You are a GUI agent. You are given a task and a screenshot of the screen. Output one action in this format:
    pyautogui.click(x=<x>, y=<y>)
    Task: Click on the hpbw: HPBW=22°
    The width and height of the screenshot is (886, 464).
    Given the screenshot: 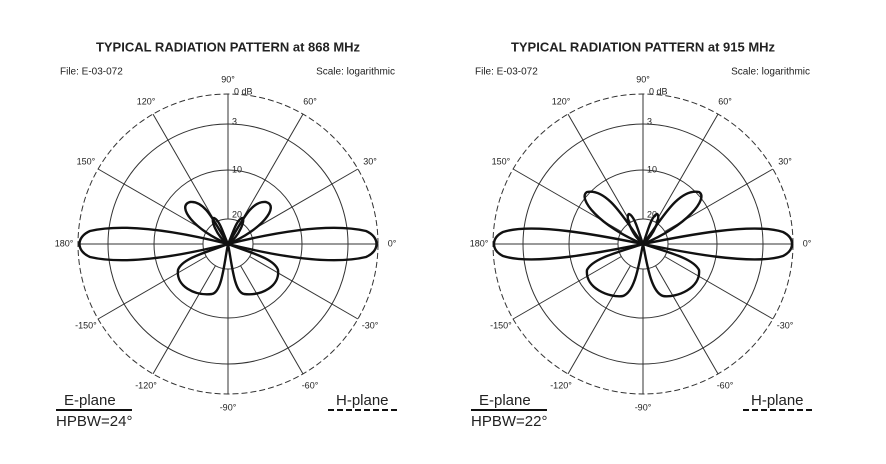 What is the action you would take?
    pyautogui.click(x=509, y=421)
    